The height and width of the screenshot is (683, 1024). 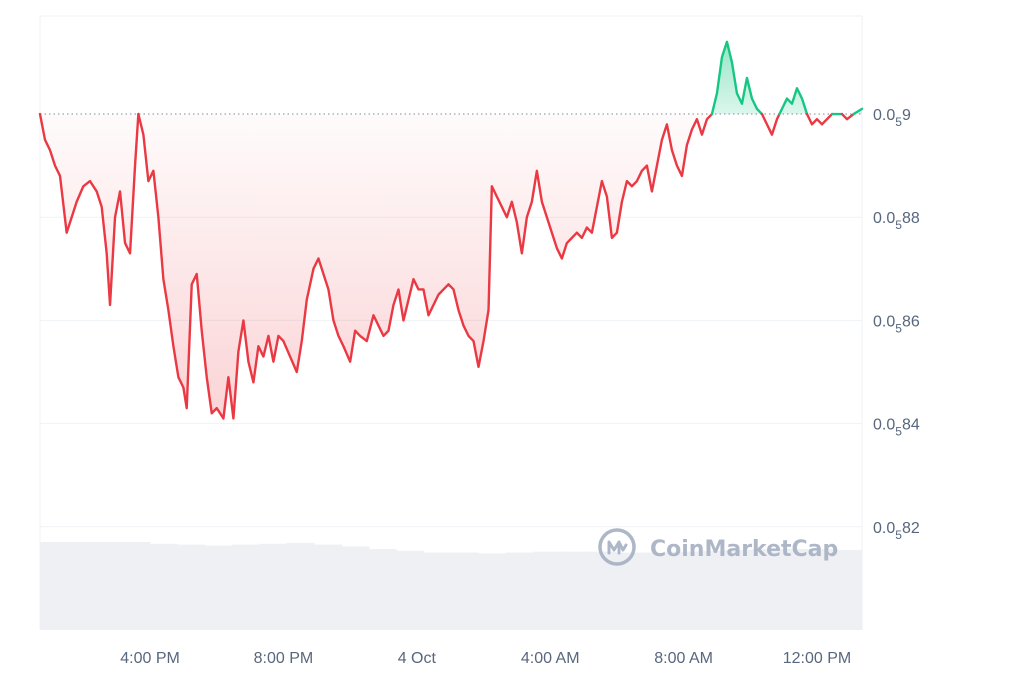 I want to click on y-axis-ticks: 0.059 0.0588 0.0586 0.0584 0.0582, so click(x=896, y=324).